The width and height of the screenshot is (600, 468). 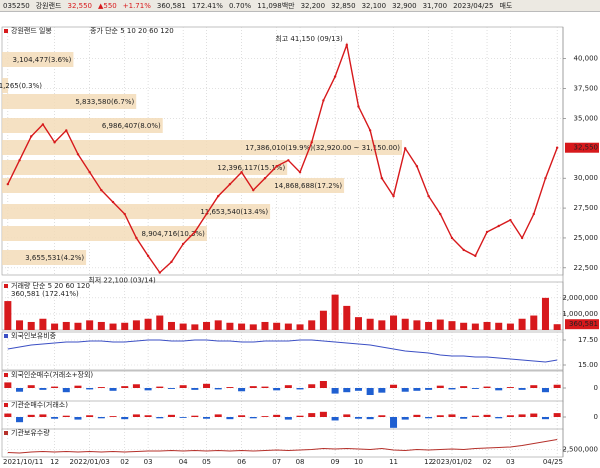 What do you see at coordinates (21, 86) in the screenshot?
I see `volume-profile-label: 261,265(0.3%)` at bounding box center [21, 86].